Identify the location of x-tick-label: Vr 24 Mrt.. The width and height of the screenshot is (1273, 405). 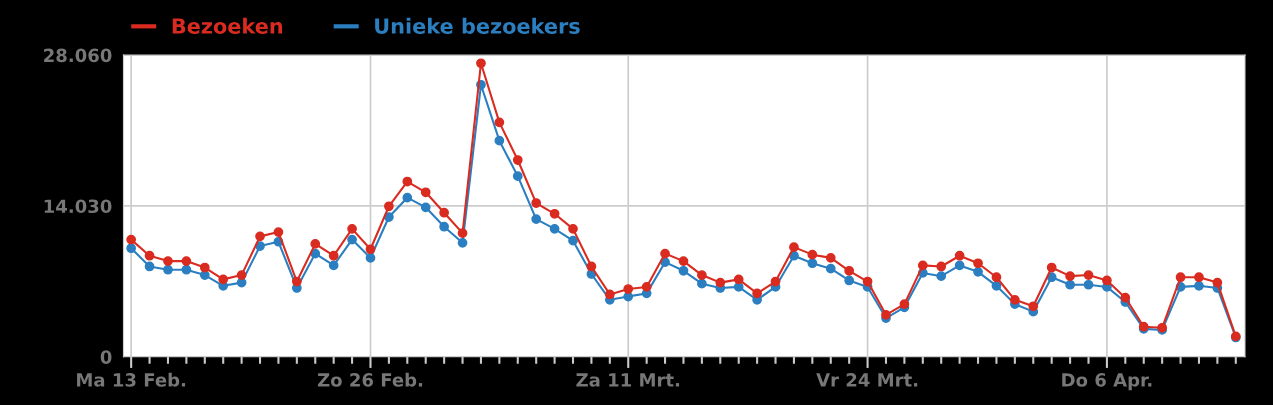
(867, 380).